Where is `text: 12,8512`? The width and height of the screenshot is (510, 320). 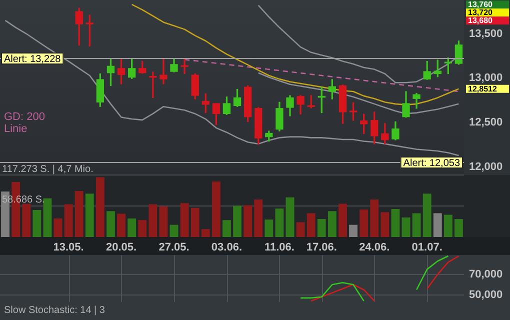 text: 12,8512 is located at coordinates (483, 89).